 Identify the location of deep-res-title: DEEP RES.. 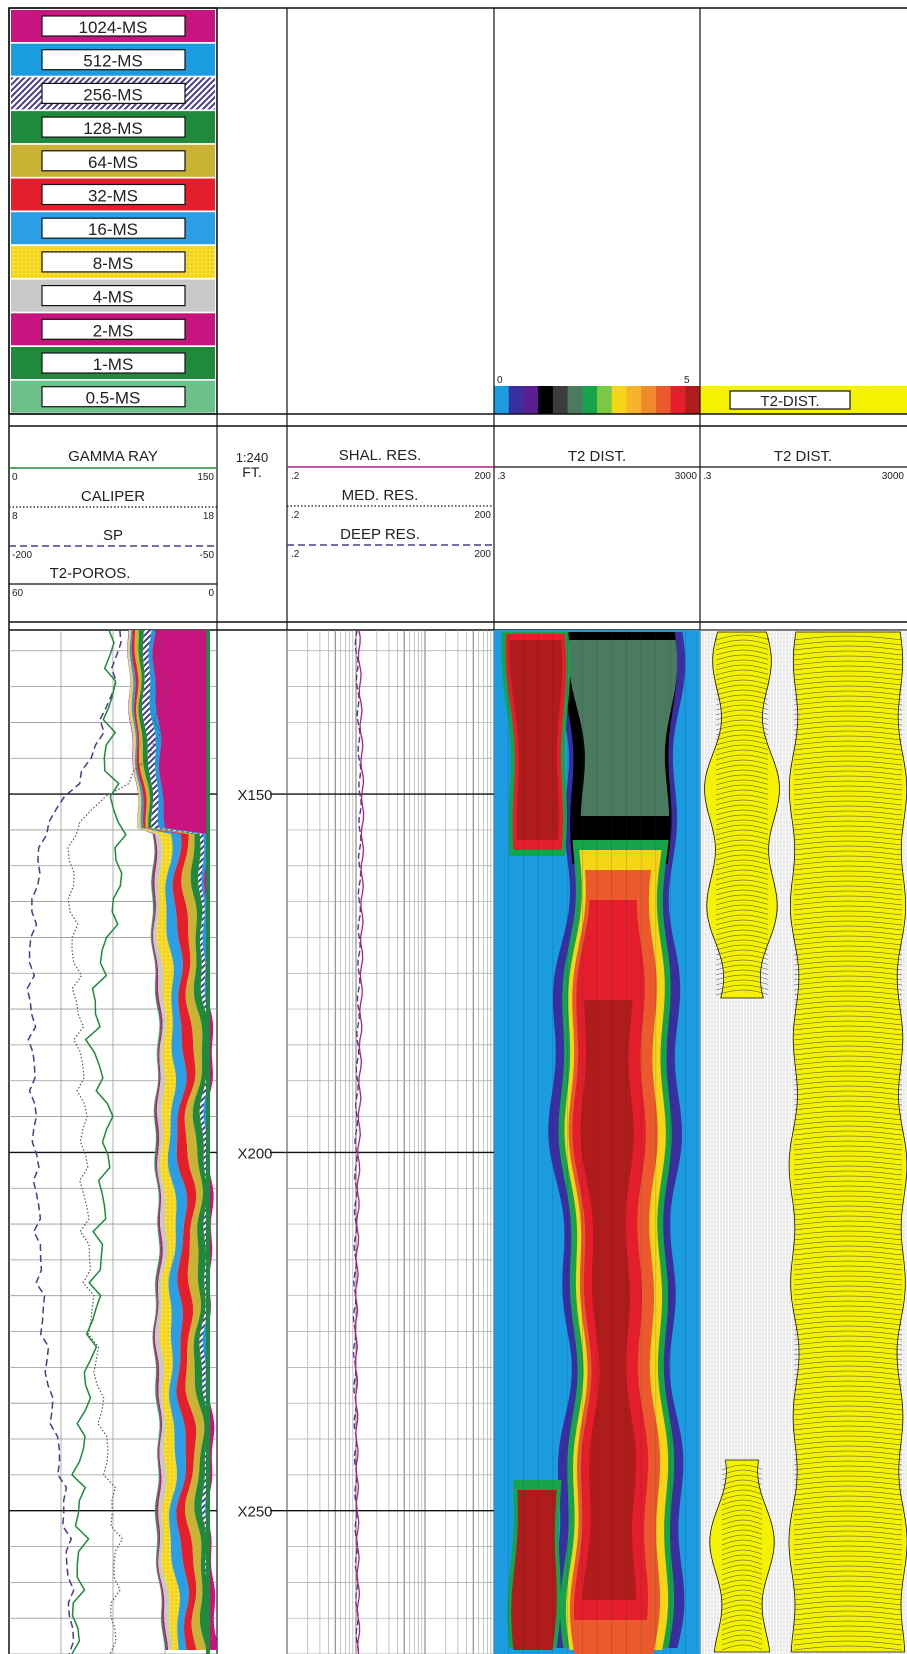
(380, 534).